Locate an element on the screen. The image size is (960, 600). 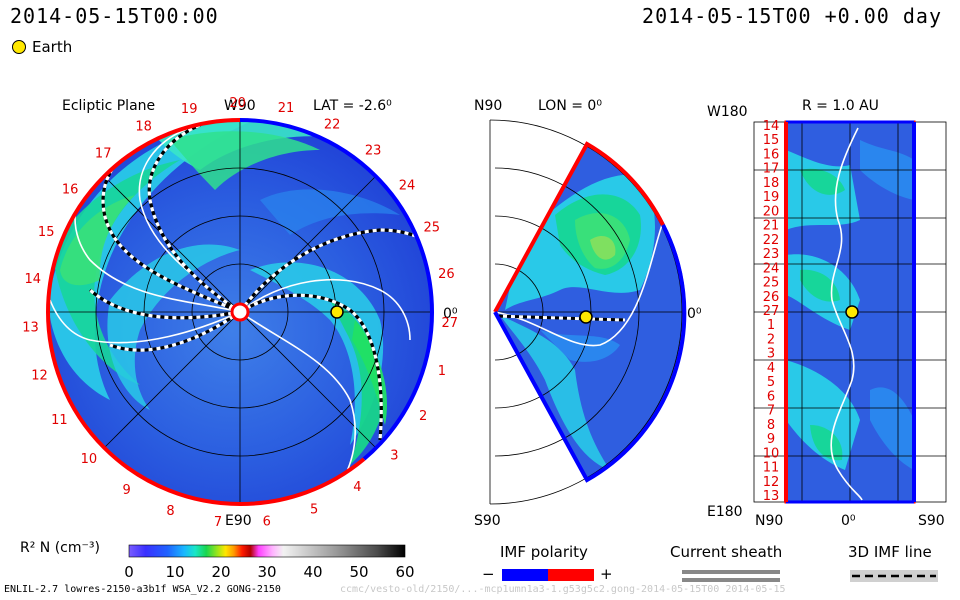
rotation-number: 19 is located at coordinates (189, 109).